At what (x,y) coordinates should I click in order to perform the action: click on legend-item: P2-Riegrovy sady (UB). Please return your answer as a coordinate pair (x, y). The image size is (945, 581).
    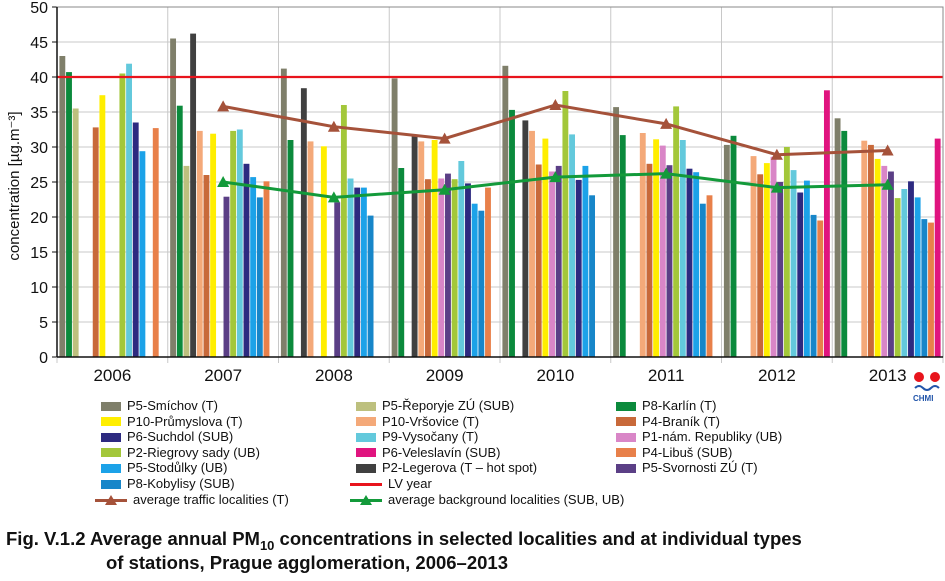
    Looking at the image, I should click on (177, 452).